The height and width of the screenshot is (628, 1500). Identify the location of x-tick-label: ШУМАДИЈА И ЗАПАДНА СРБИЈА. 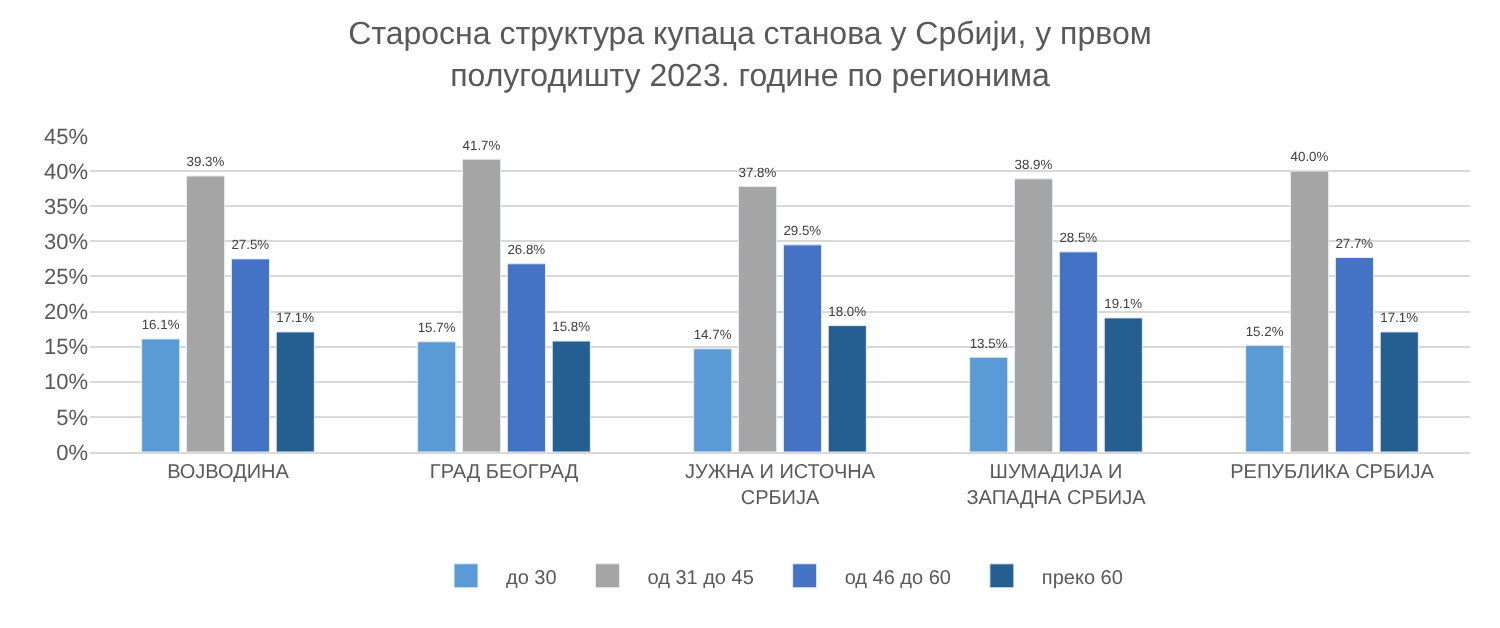
(1056, 486).